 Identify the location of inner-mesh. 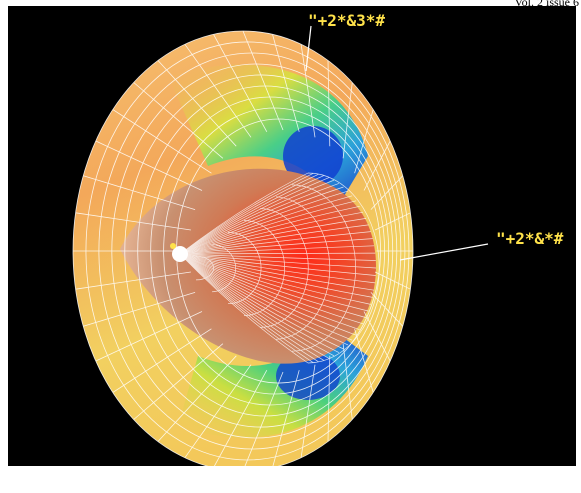
(279, 268).